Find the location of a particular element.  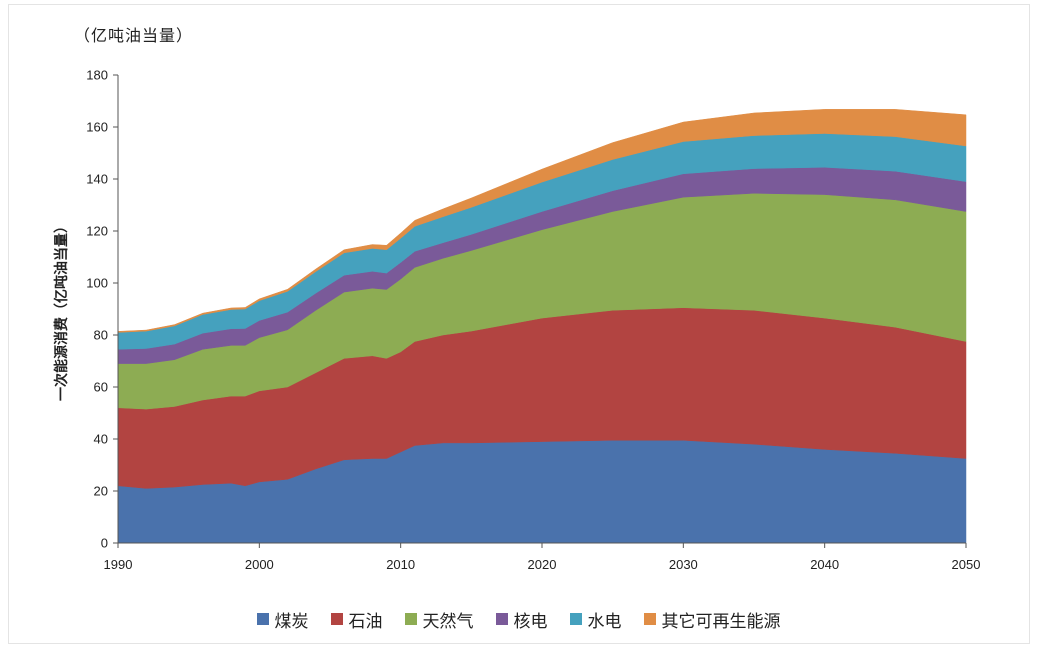

legend-item-2: 天然气 is located at coordinates (439, 619).